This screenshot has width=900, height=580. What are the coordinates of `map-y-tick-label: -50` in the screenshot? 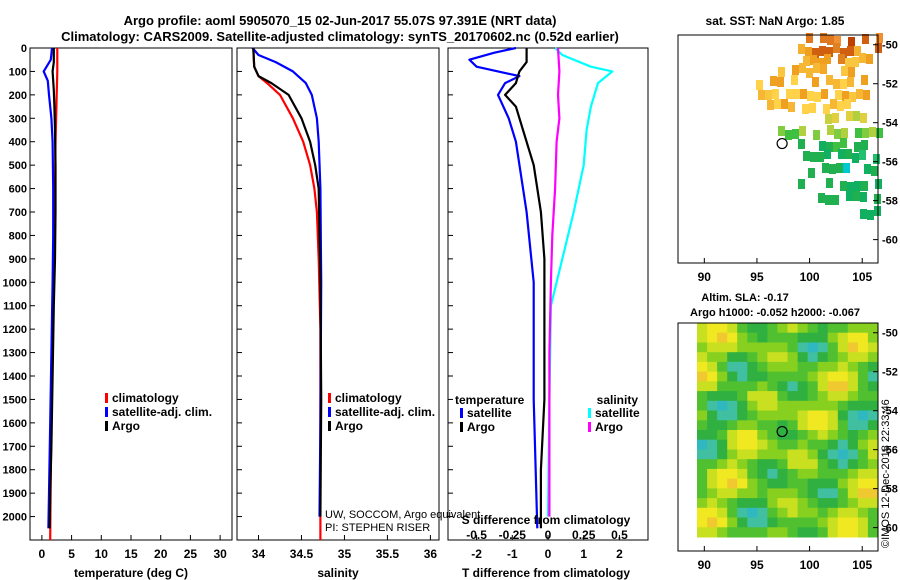 It's located at (890, 46).